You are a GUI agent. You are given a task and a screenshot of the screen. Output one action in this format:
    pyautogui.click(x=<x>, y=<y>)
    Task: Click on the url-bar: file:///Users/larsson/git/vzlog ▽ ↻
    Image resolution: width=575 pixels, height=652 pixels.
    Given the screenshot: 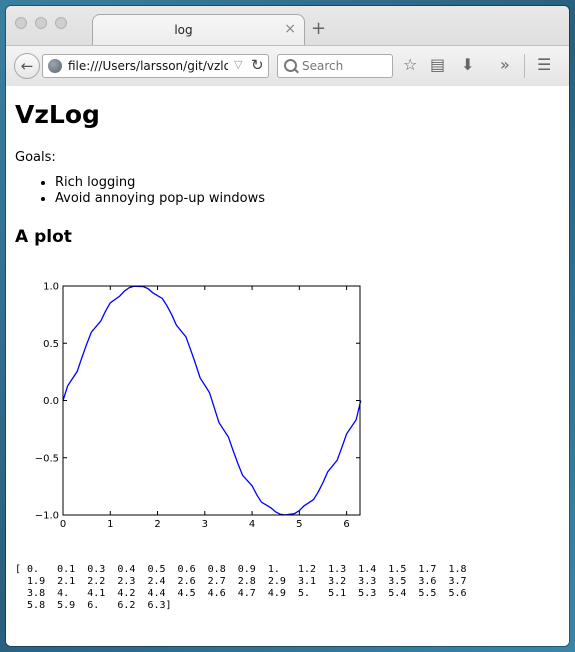 What is the action you would take?
    pyautogui.click(x=155, y=66)
    